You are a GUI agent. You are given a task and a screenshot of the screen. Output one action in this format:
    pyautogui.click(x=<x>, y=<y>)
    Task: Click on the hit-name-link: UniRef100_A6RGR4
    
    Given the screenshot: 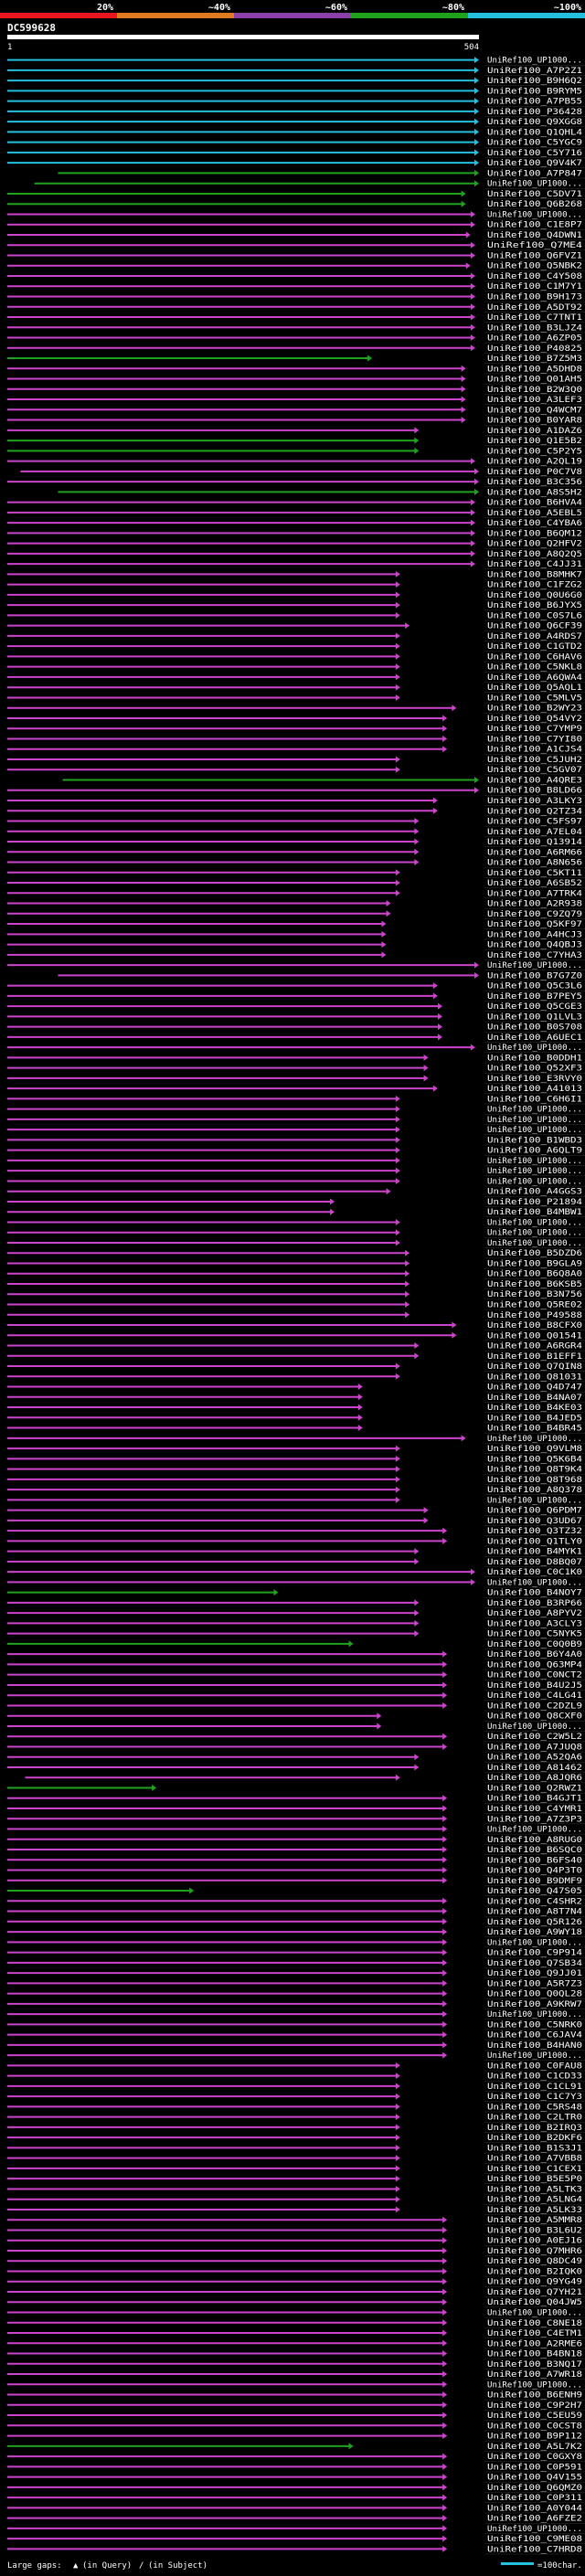 What is the action you would take?
    pyautogui.click(x=535, y=1347)
    